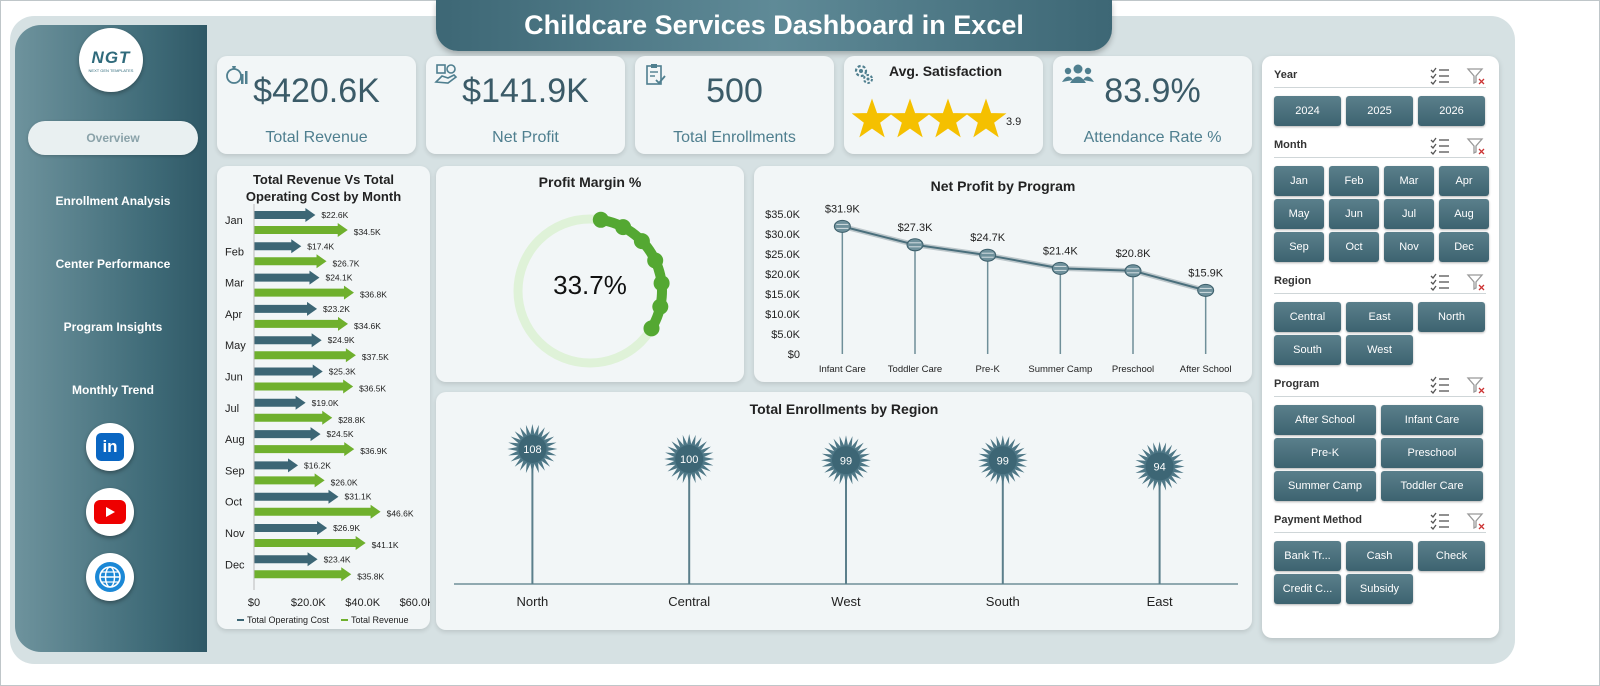  I want to click on kpi-card-attendance-rate: 83.9% Attendance Rate %, so click(1152, 105).